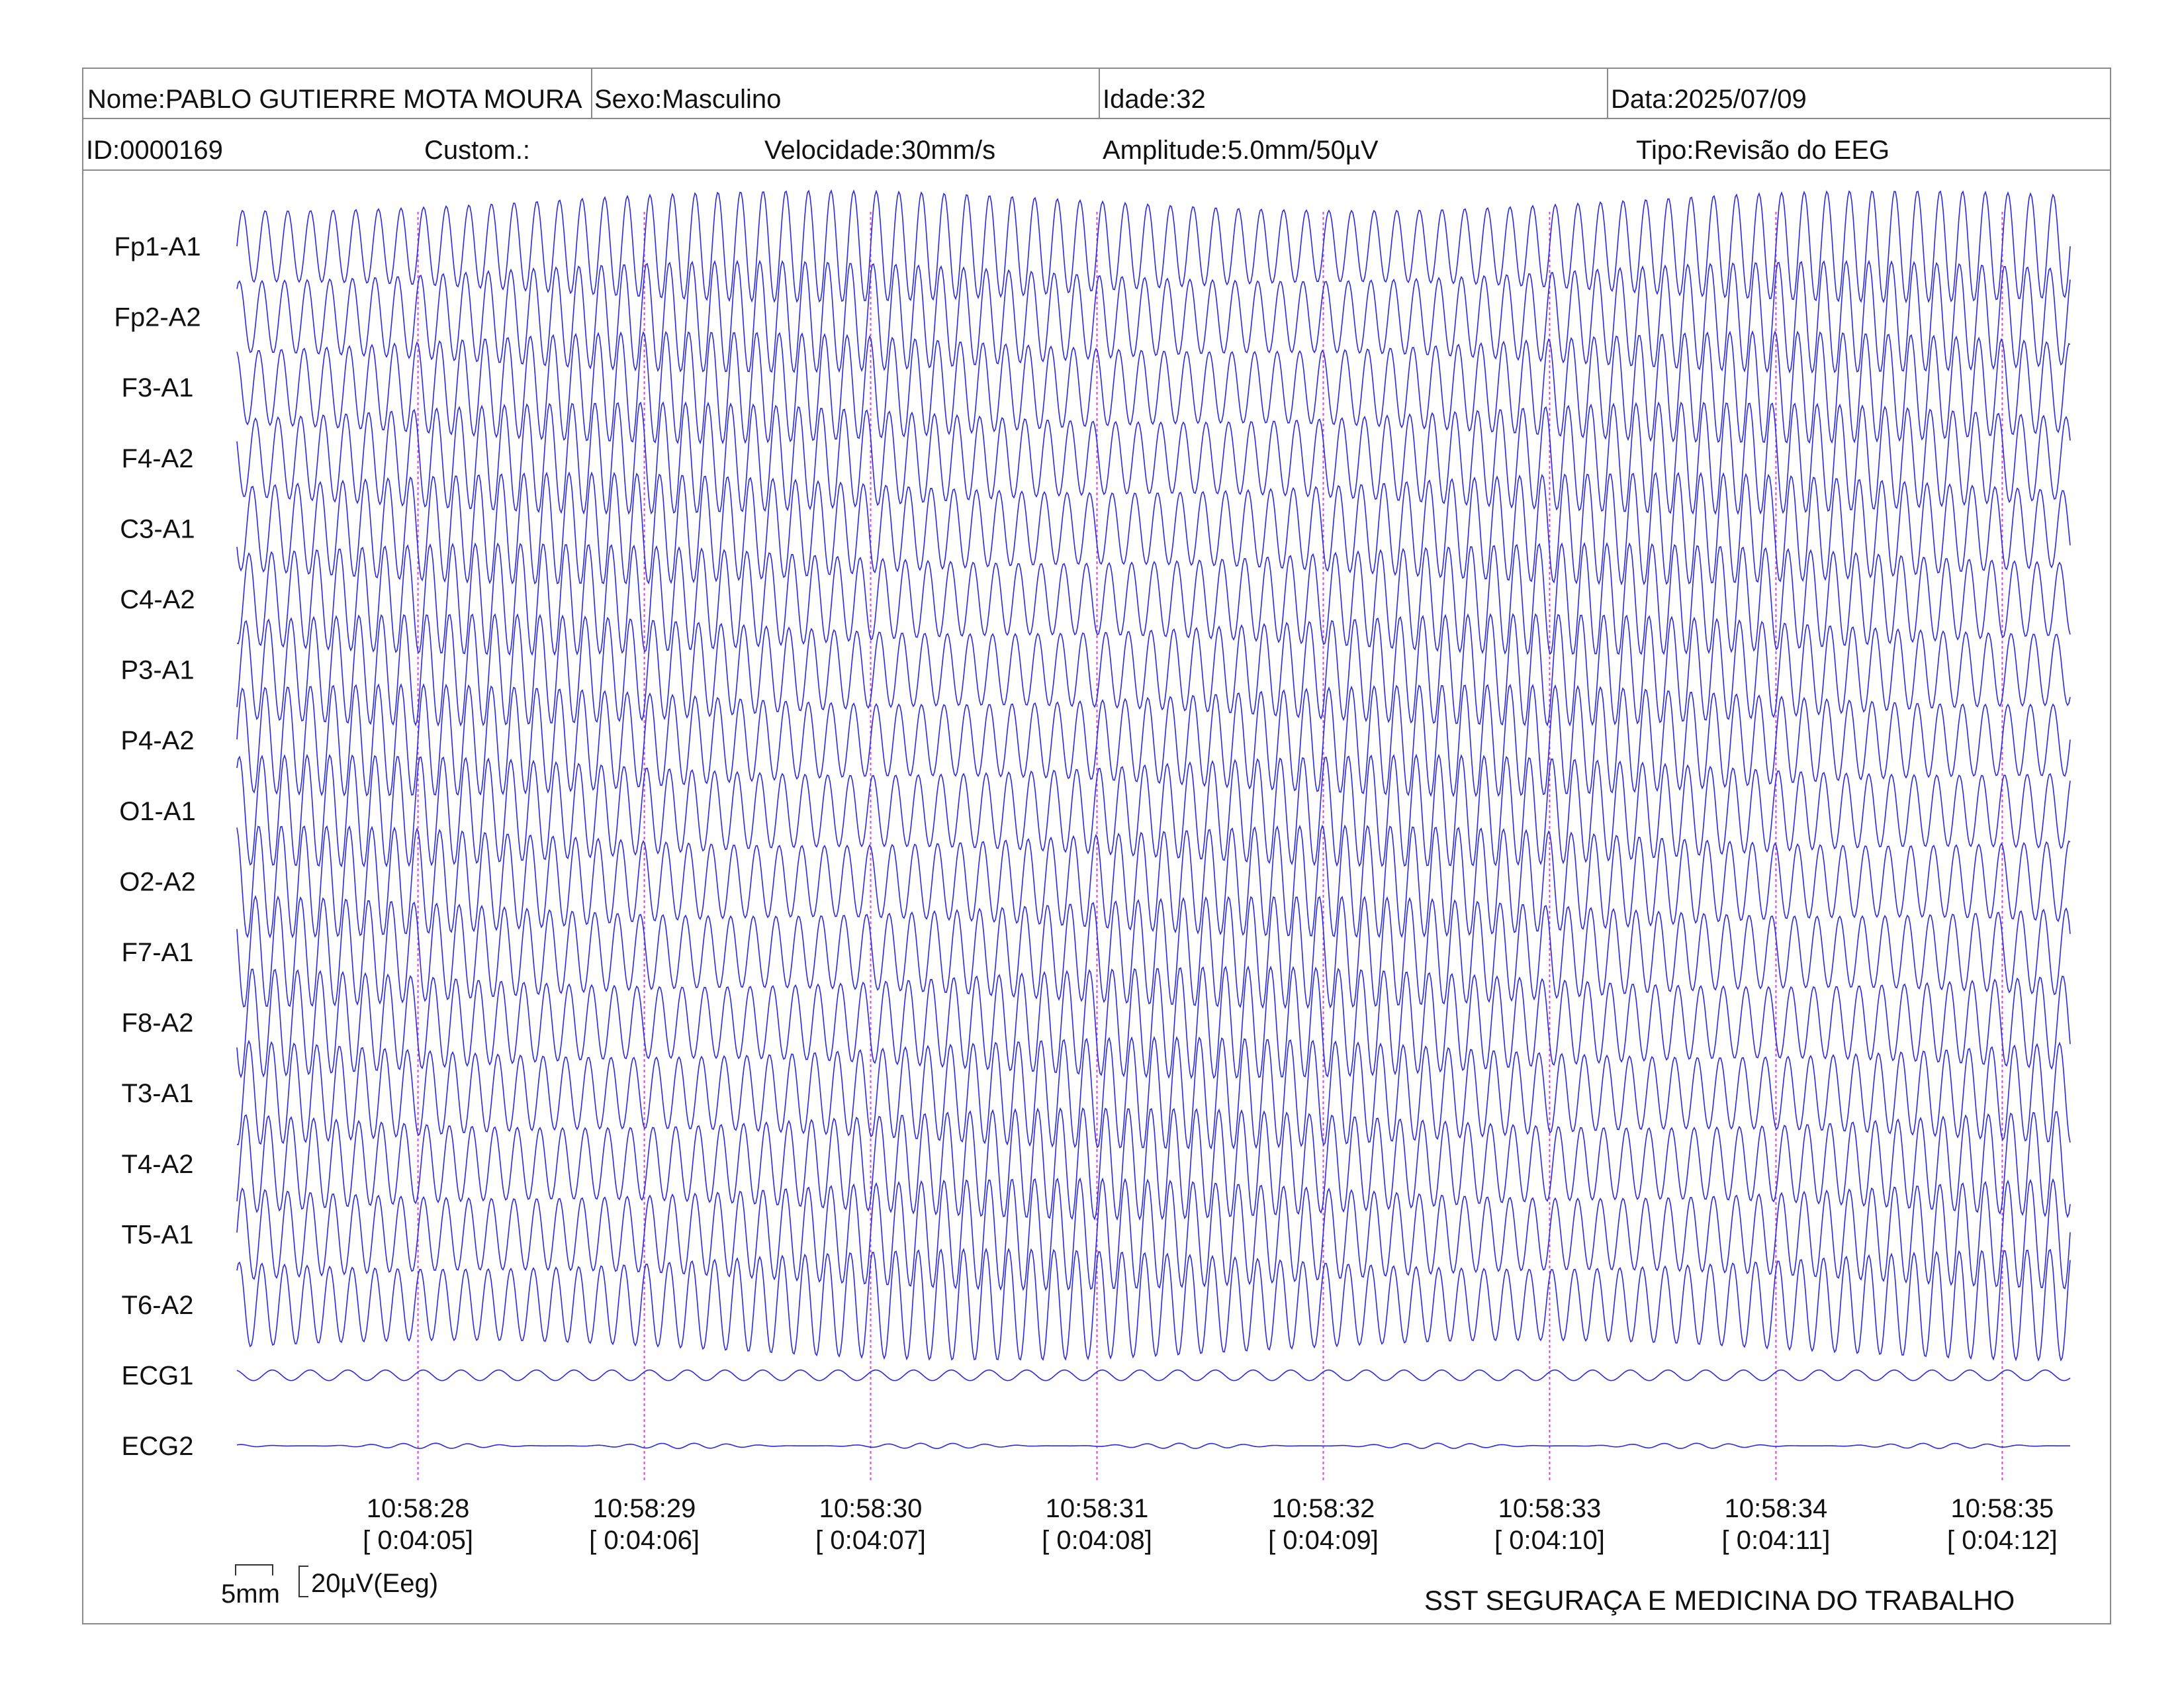 This screenshot has width=2184, height=1688. Describe the element at coordinates (158, 1376) in the screenshot. I see `channel-label: ECG1` at that location.